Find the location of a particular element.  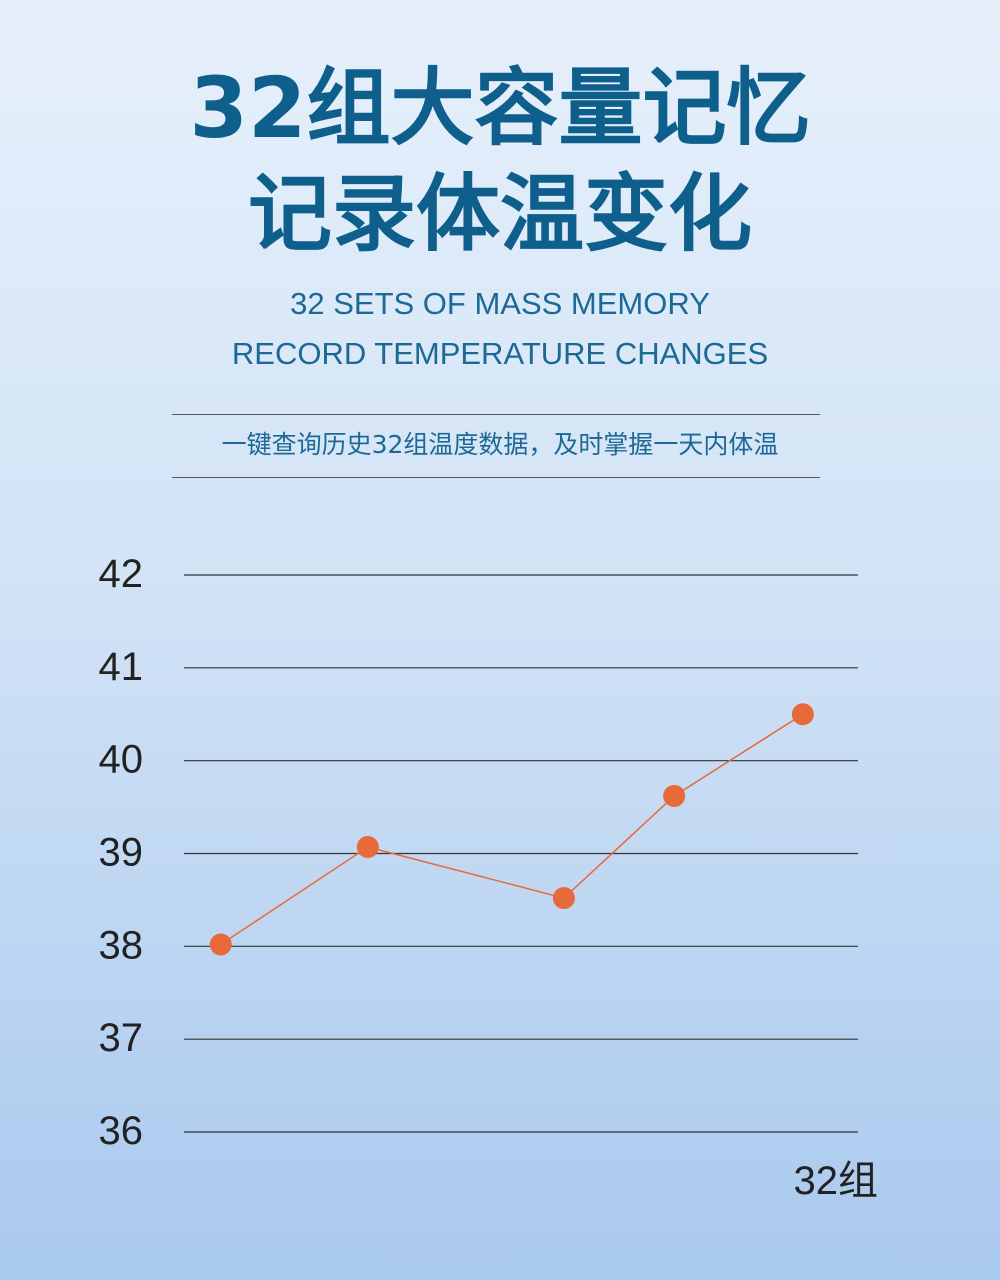

chart-series is located at coordinates (511, 829).